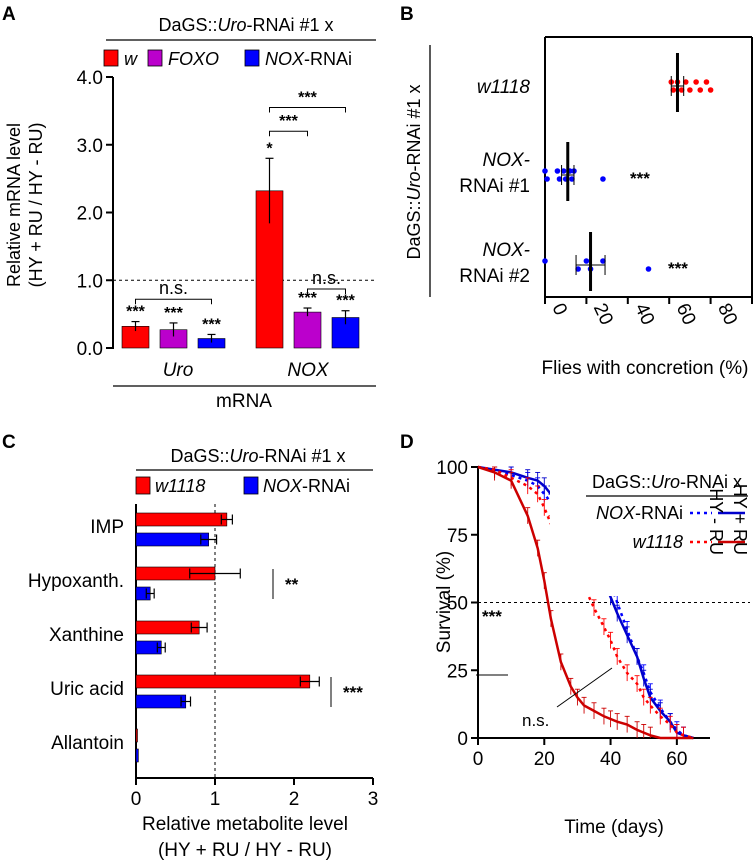  Describe the element at coordinates (90, 214) in the screenshot. I see `panel-a-ytick-label: 2.0` at that location.